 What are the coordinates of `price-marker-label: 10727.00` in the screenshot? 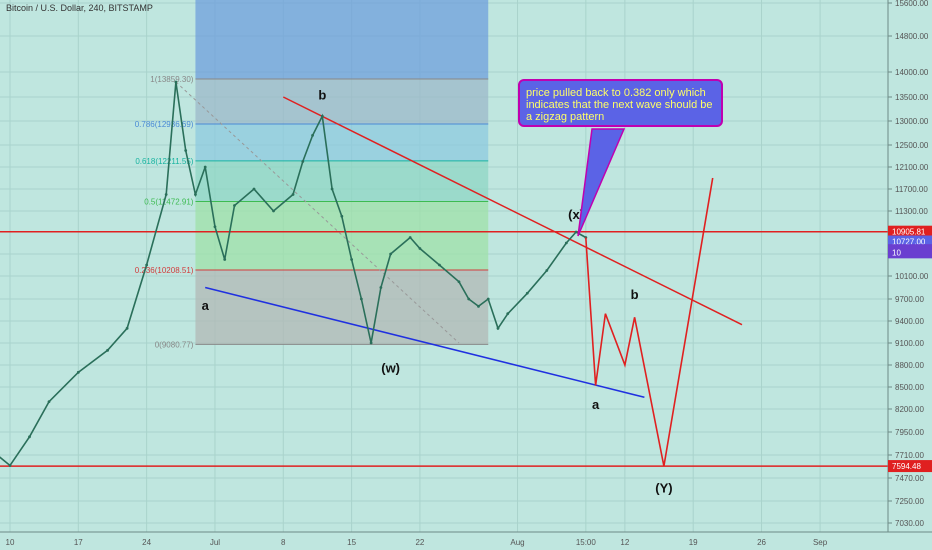 It's located at (909, 242).